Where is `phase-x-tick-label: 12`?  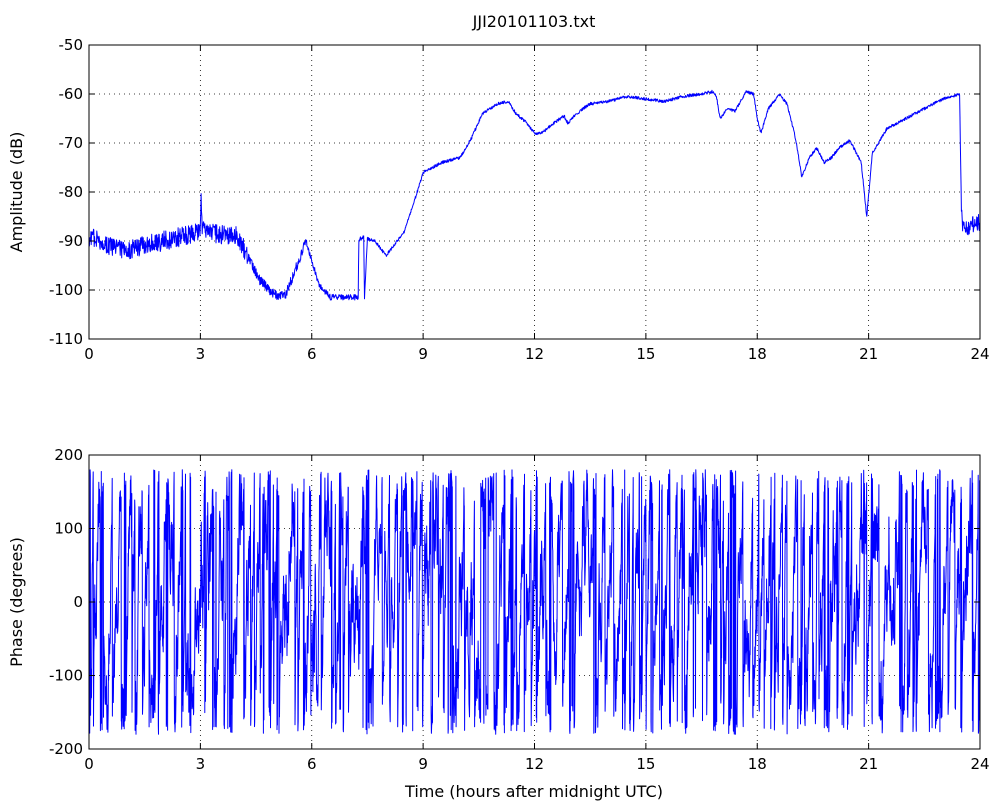 phase-x-tick-label: 12 is located at coordinates (534, 764).